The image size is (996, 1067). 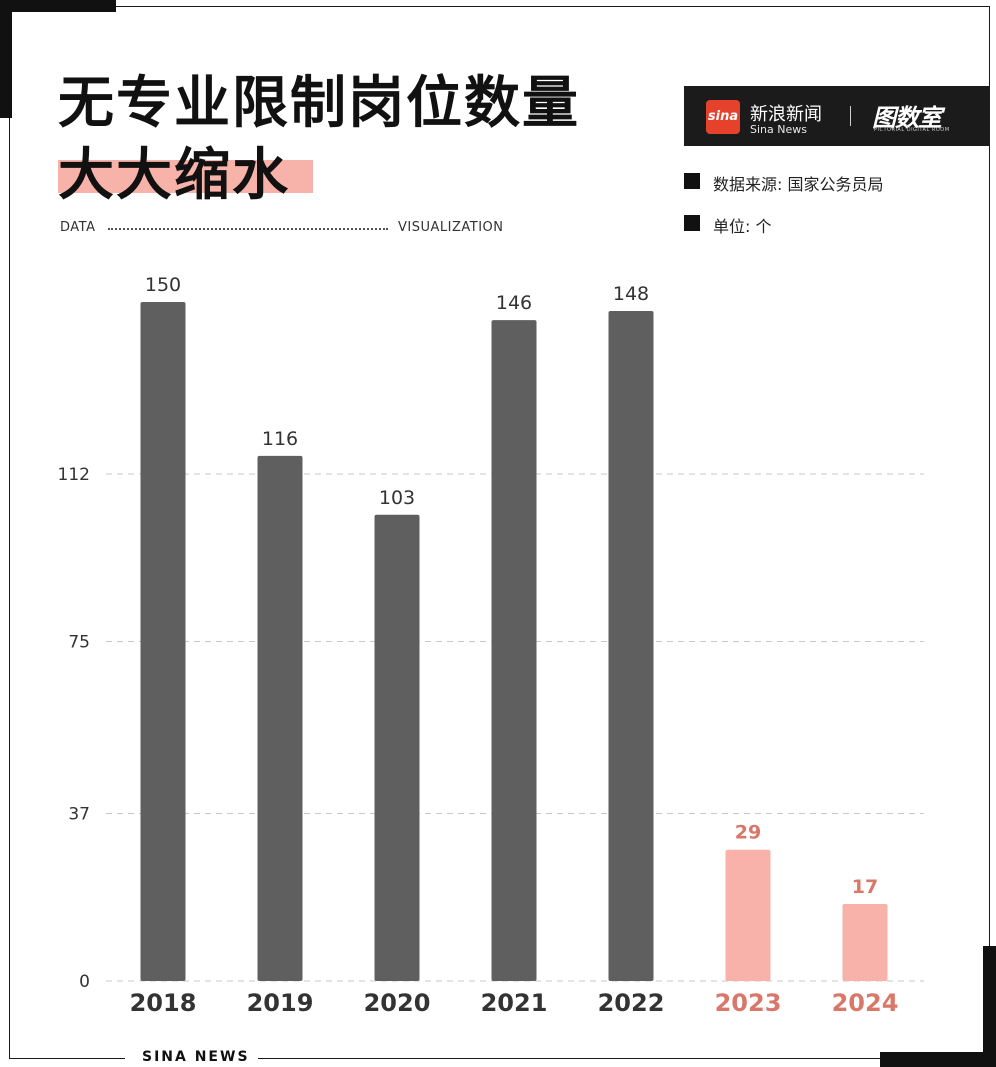 I want to click on title-highlight, so click(x=185, y=176).